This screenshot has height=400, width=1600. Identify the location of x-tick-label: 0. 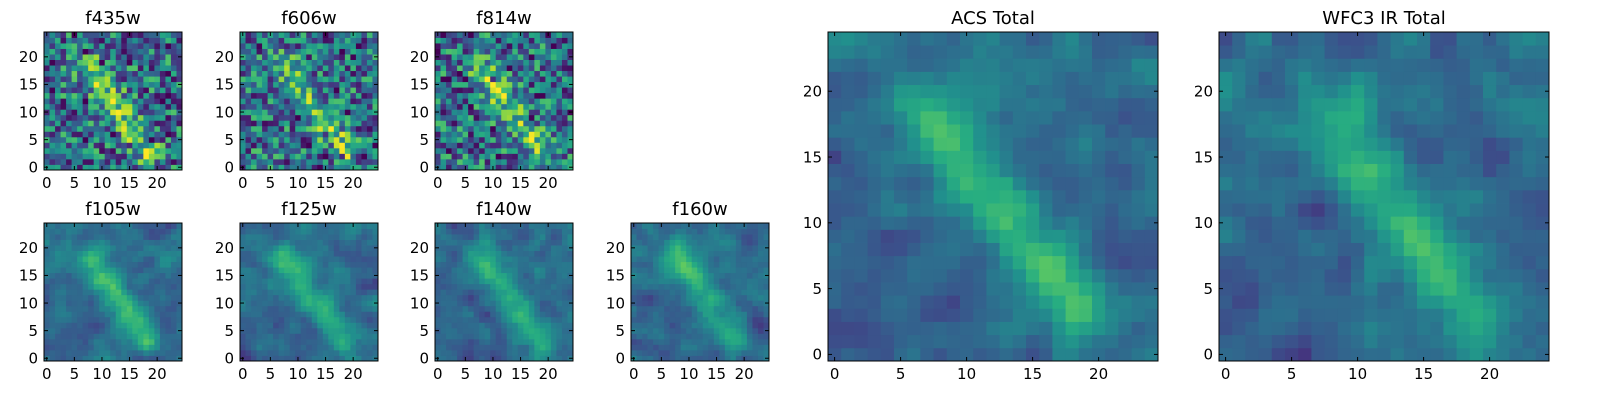
(438, 374).